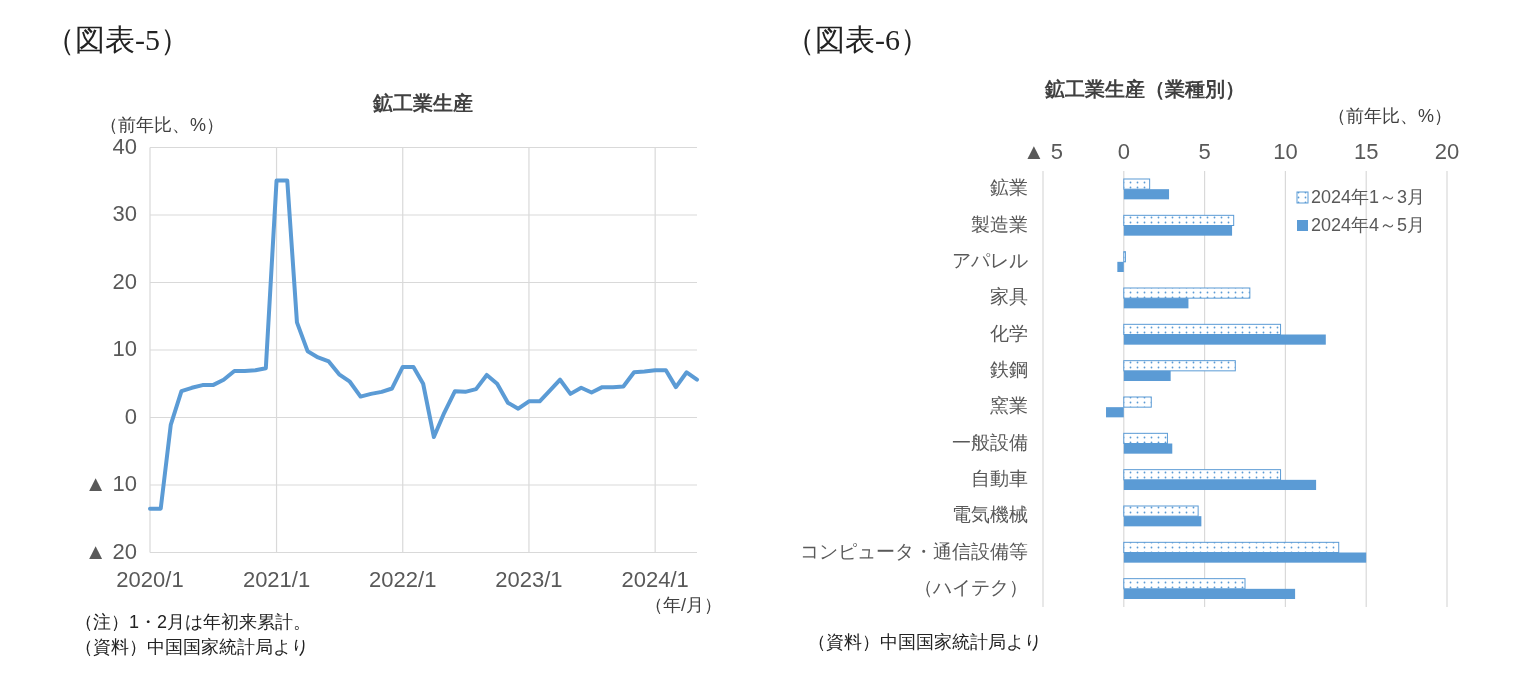 This screenshot has width=1515, height=681. I want to click on xtick: 2023/1, so click(529, 579).